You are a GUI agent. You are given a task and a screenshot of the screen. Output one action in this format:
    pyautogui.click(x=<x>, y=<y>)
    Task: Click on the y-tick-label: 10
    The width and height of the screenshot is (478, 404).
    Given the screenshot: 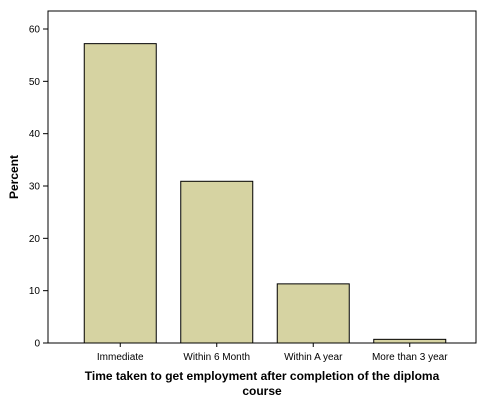 What is the action you would take?
    pyautogui.click(x=35, y=291)
    